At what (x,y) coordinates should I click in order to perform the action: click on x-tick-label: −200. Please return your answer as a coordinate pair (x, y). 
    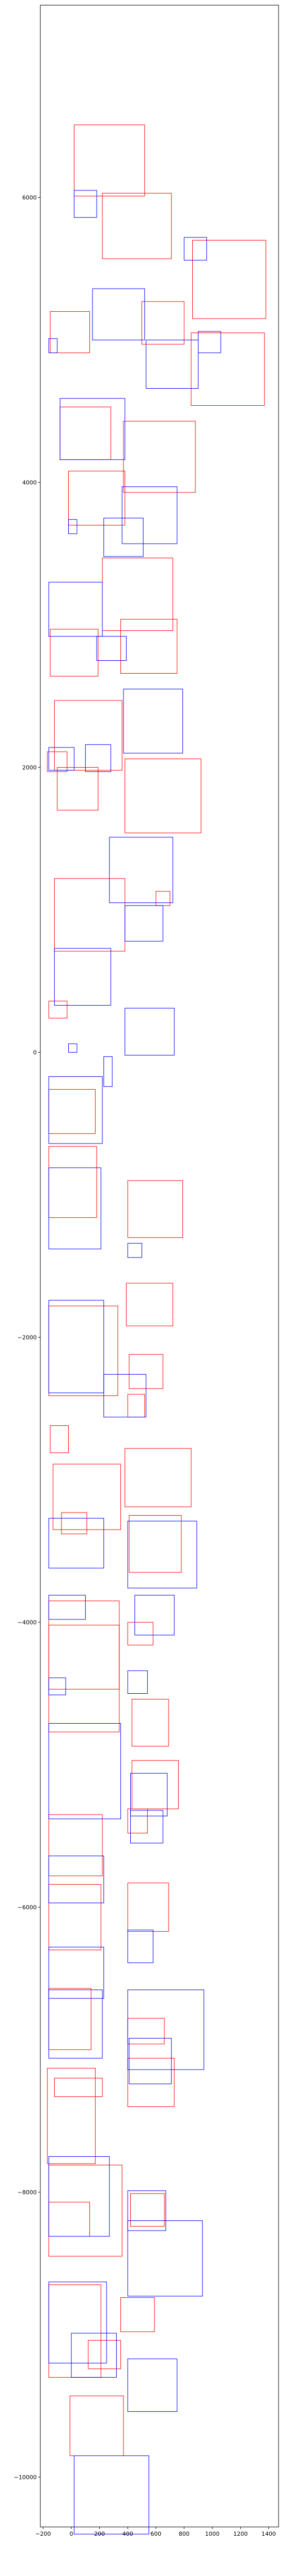
    Looking at the image, I should click on (43, 2534).